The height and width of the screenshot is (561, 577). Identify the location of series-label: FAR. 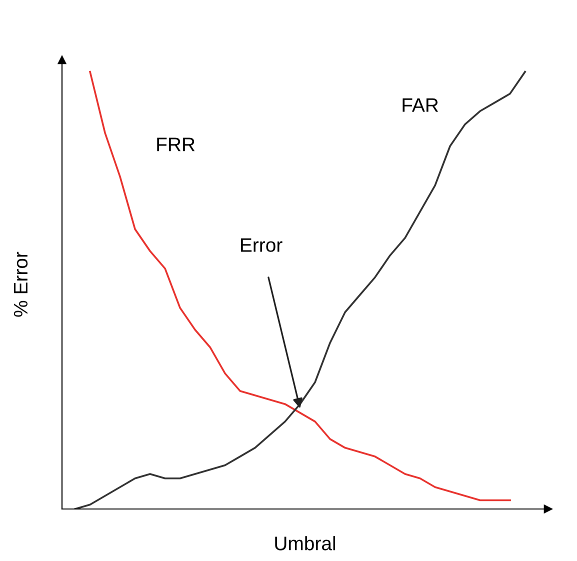
(420, 105).